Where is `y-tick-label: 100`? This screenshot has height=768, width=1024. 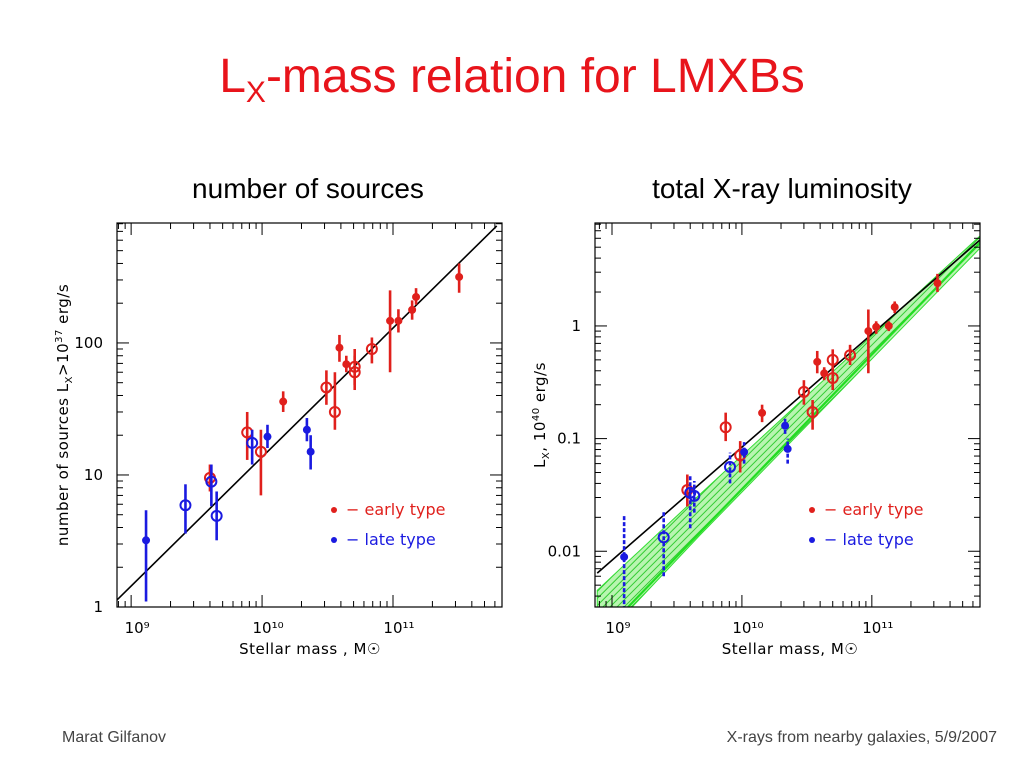
y-tick-label: 100 is located at coordinates (88, 343).